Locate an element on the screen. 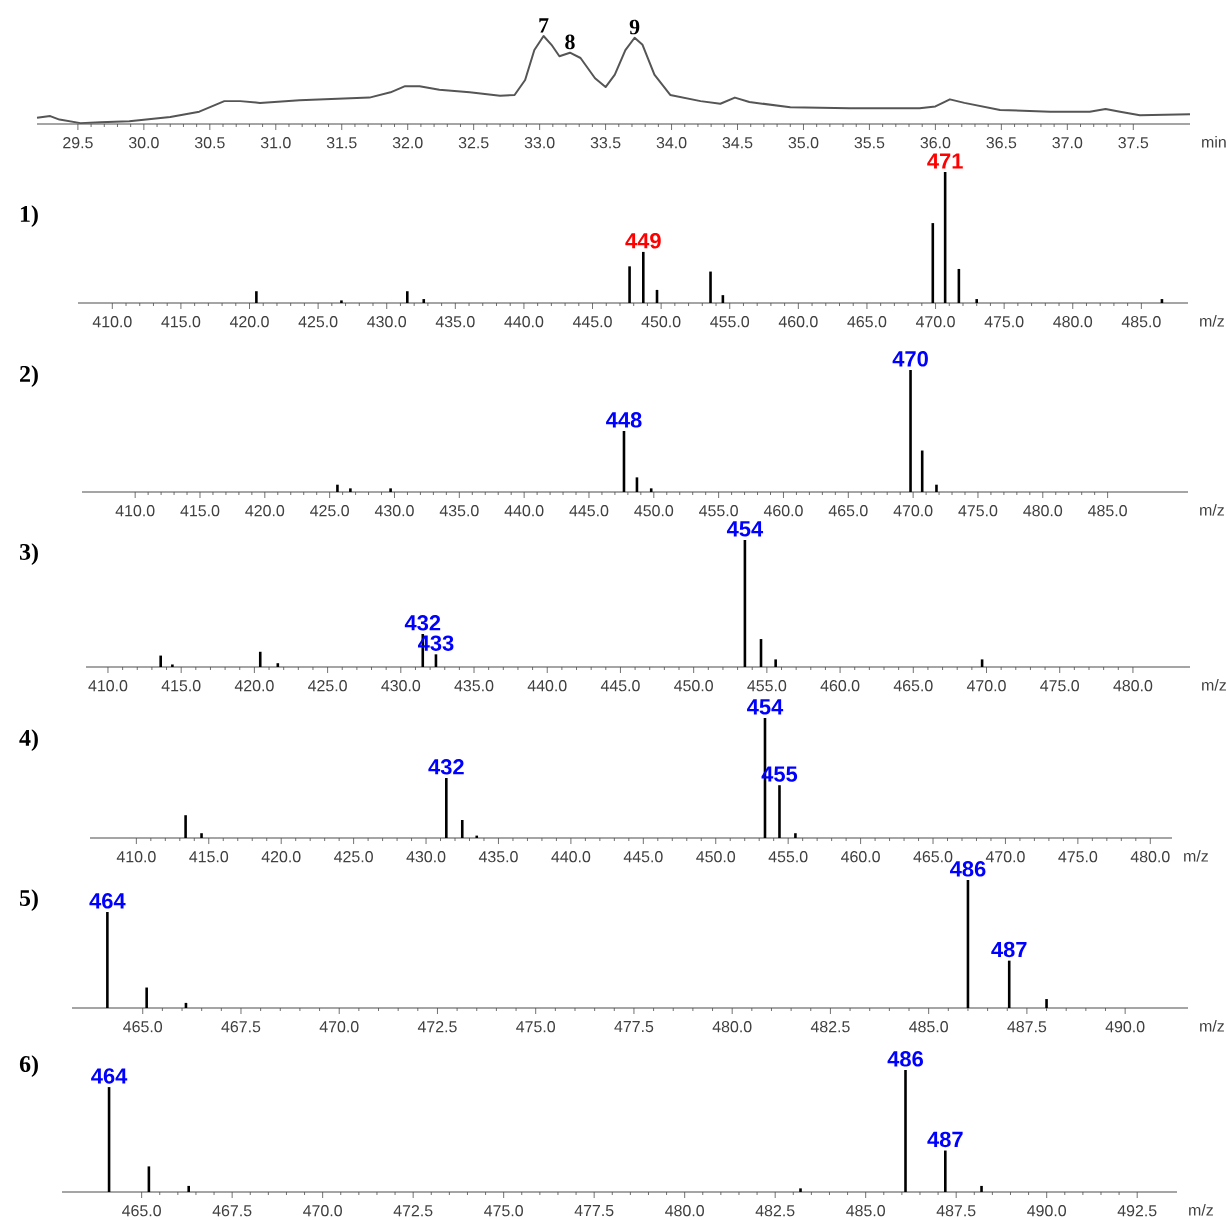 The width and height of the screenshot is (1227, 1220). x-tick-label: 33.0 is located at coordinates (539, 143).